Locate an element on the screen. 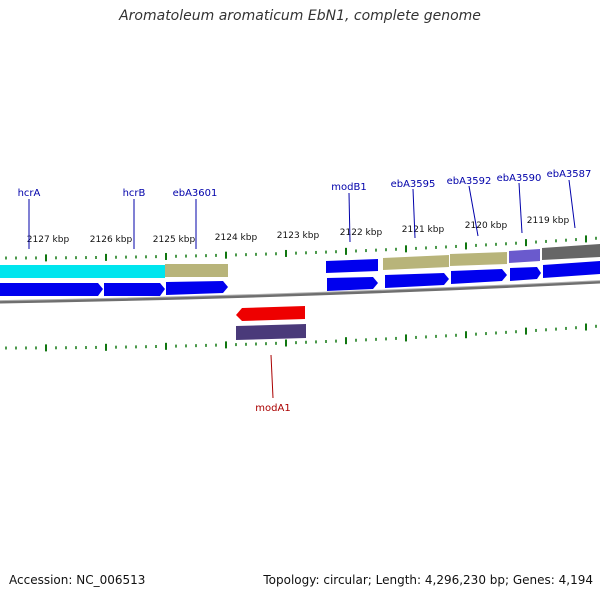 The image size is (600, 600). scale-label-2119: 2119 kbp is located at coordinates (548, 221).